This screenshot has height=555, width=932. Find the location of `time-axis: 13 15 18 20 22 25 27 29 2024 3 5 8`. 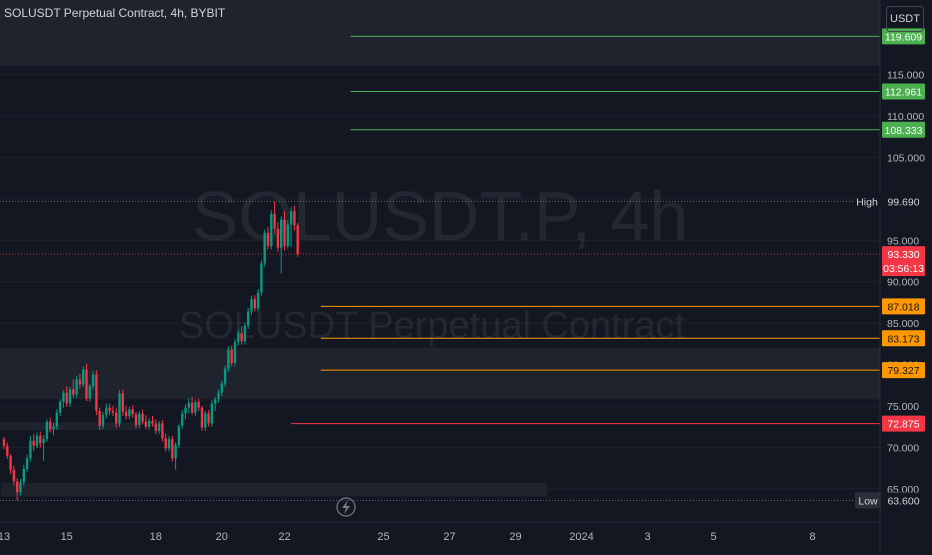

time-axis: 13 15 18 20 22 25 27 29 2024 3 5 8 is located at coordinates (408, 537).